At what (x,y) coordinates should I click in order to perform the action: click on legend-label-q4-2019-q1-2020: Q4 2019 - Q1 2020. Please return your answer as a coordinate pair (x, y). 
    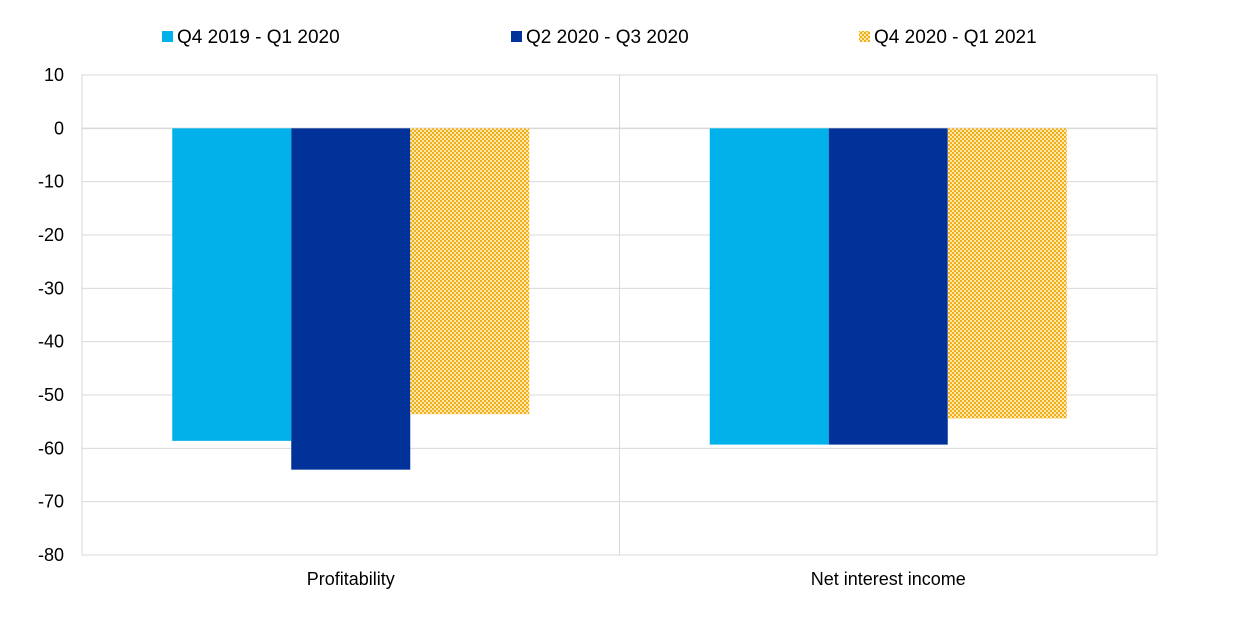
    Looking at the image, I should click on (258, 37).